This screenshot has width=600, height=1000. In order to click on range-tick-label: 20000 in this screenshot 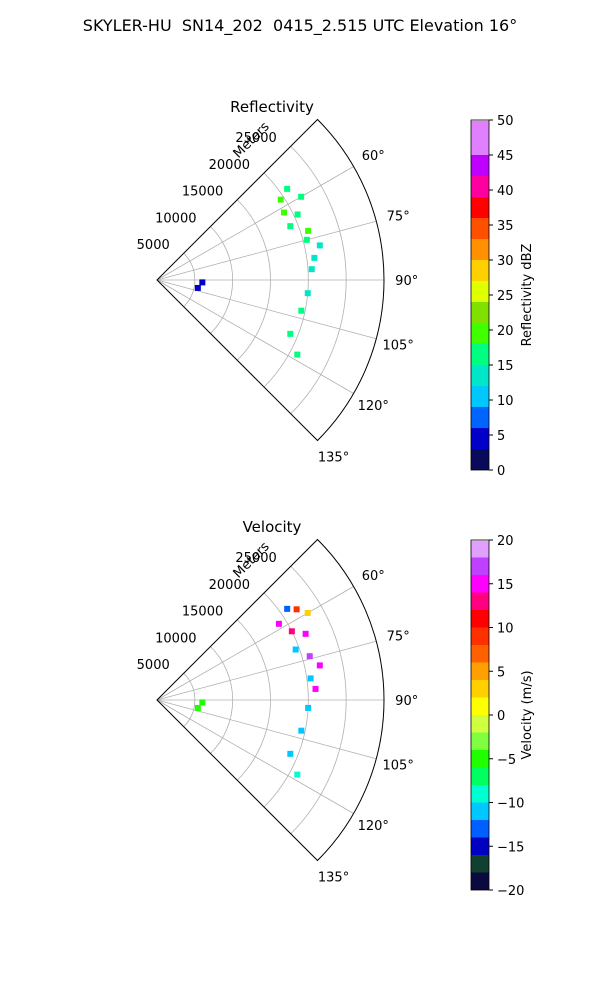, I will do `click(229, 585)`.